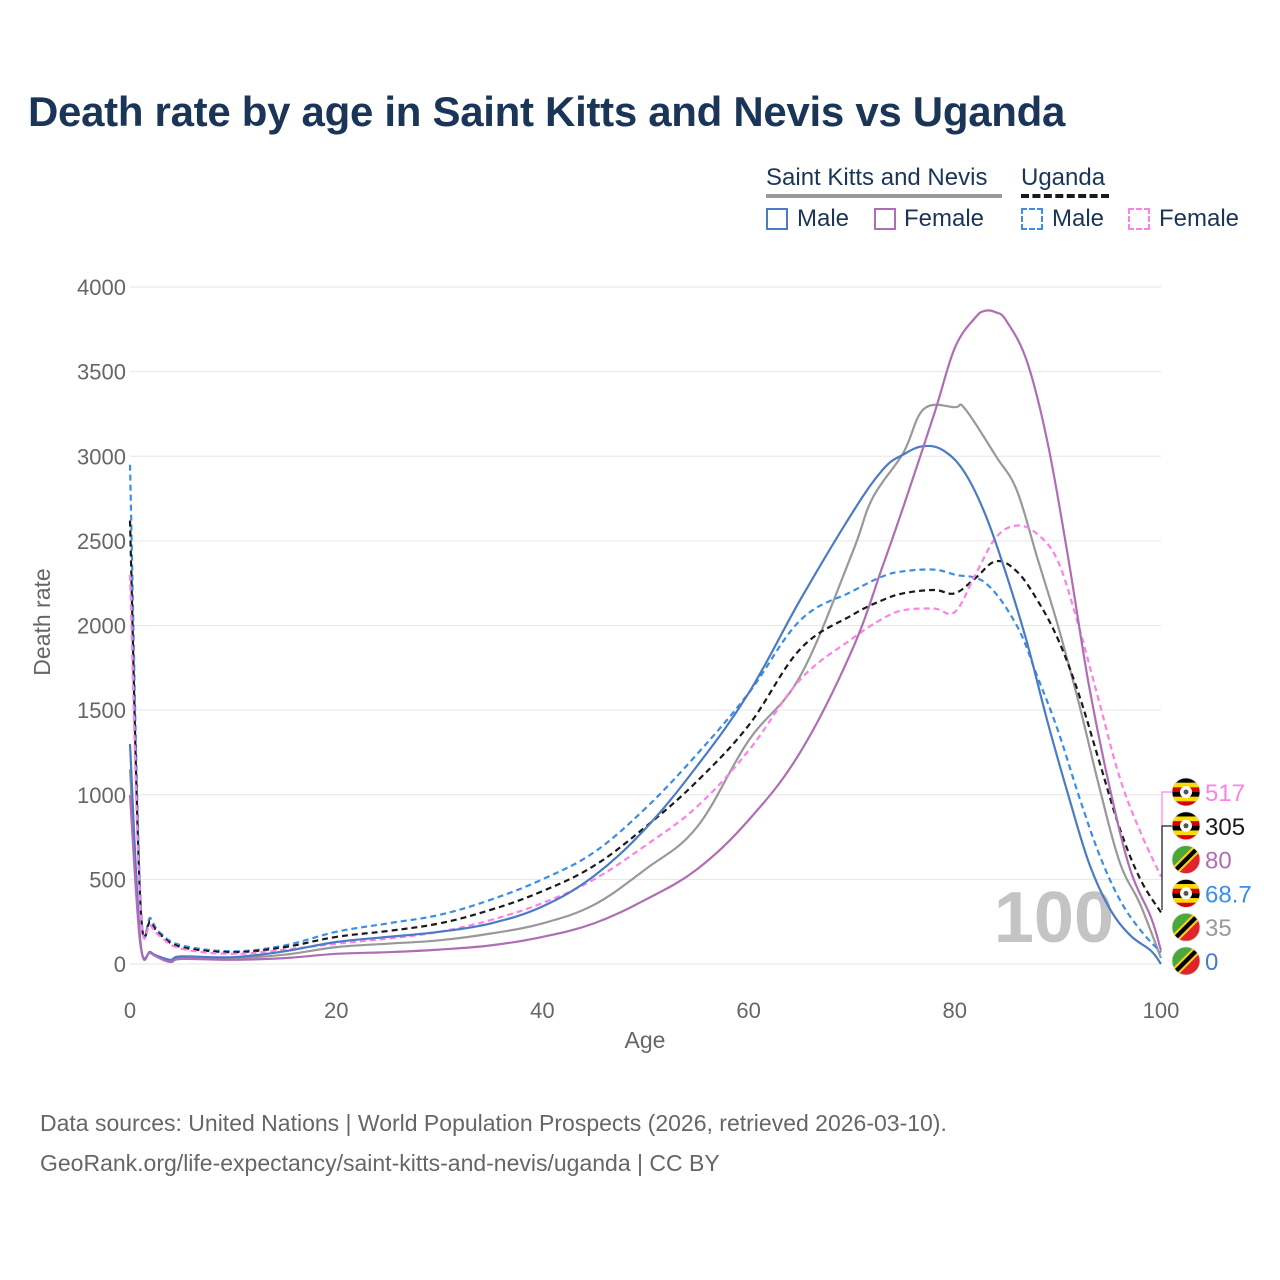 This screenshot has width=1280, height=1280. What do you see at coordinates (107, 879) in the screenshot?
I see `y-tick-label: 500` at bounding box center [107, 879].